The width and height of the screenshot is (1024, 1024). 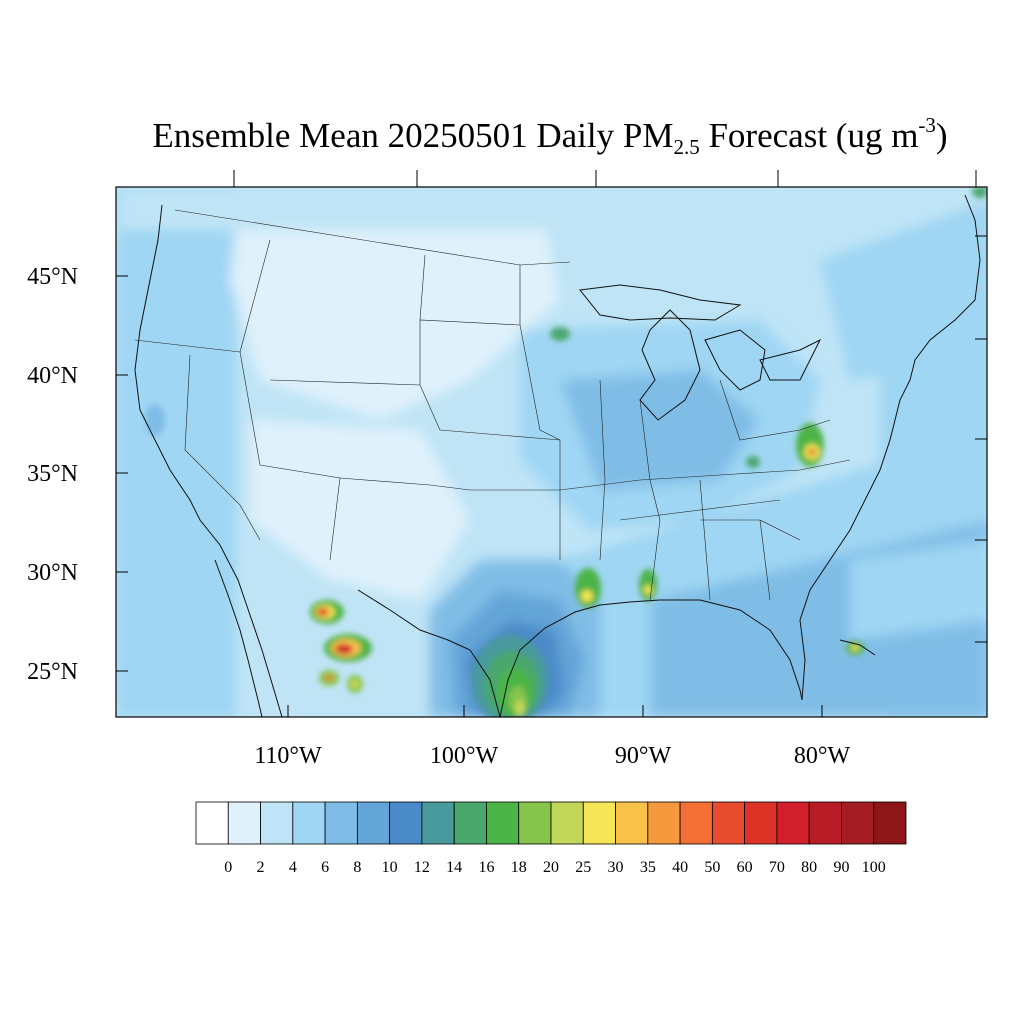 What do you see at coordinates (552, 756) in the screenshot?
I see `longitude-labels: 110°W 100°W 90°W 80°W` at bounding box center [552, 756].